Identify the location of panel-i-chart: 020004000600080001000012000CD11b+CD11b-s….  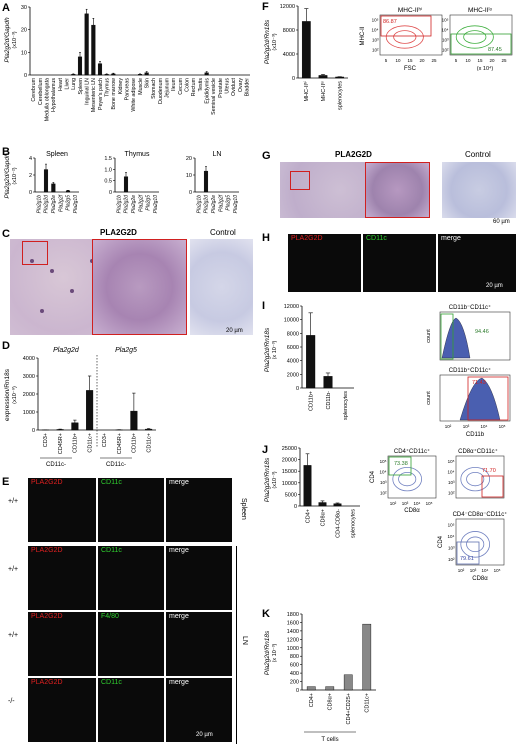
(390, 370).